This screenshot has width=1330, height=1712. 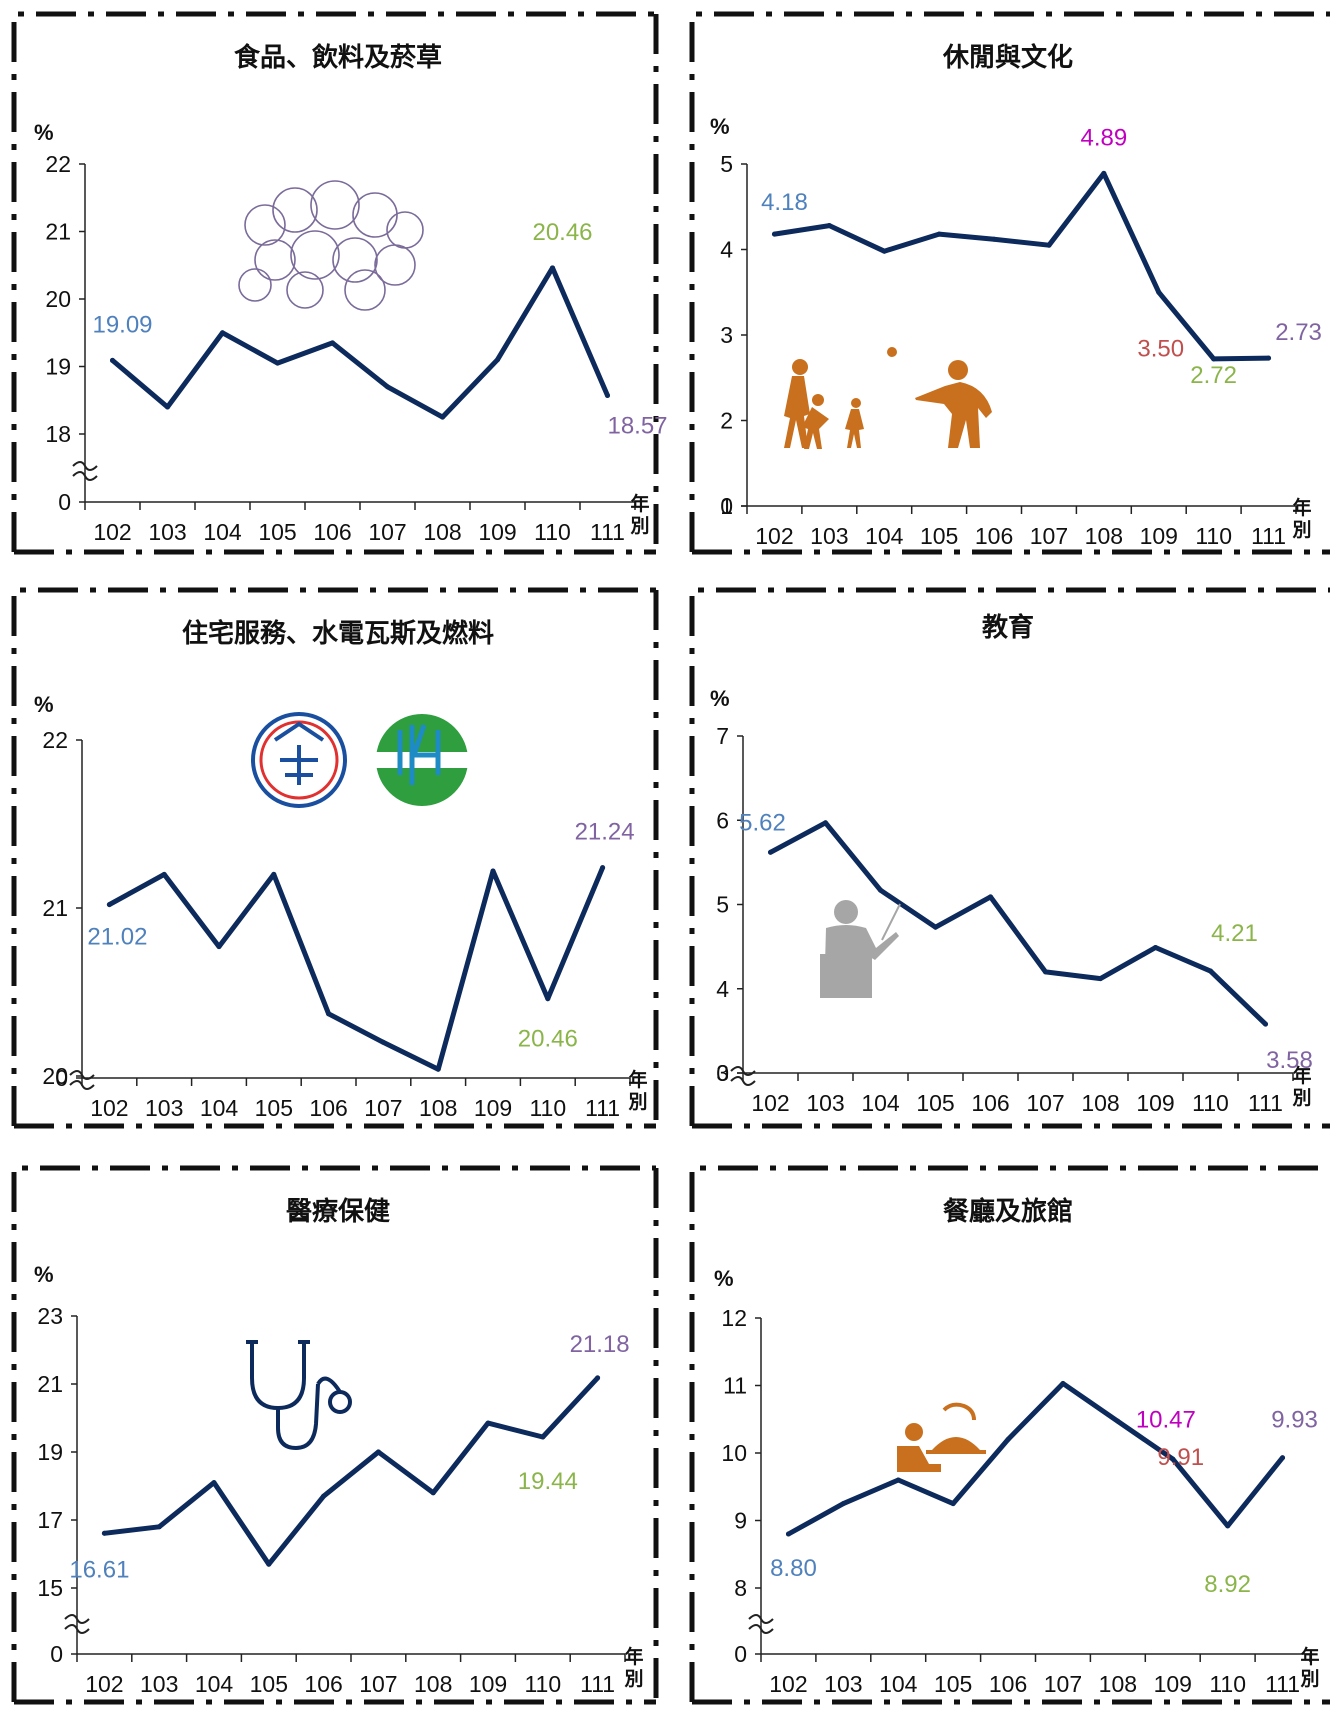 What do you see at coordinates (99, 1569) in the screenshot?
I see `data-label: 16.61` at bounding box center [99, 1569].